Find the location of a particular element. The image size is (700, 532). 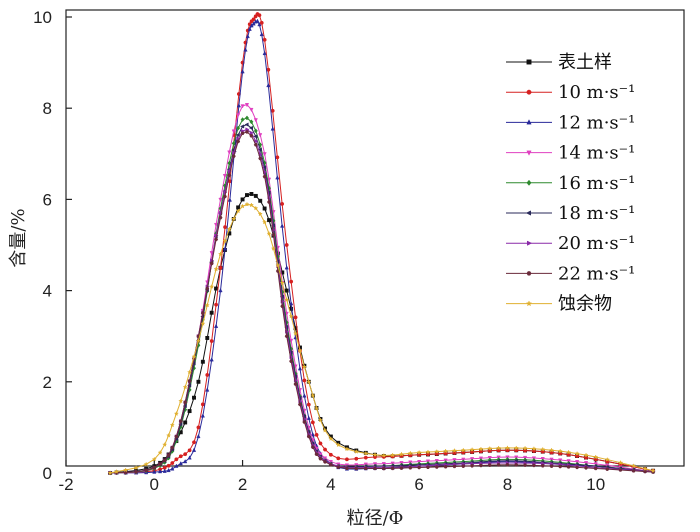

x-tick-label: 2 is located at coordinates (242, 484).